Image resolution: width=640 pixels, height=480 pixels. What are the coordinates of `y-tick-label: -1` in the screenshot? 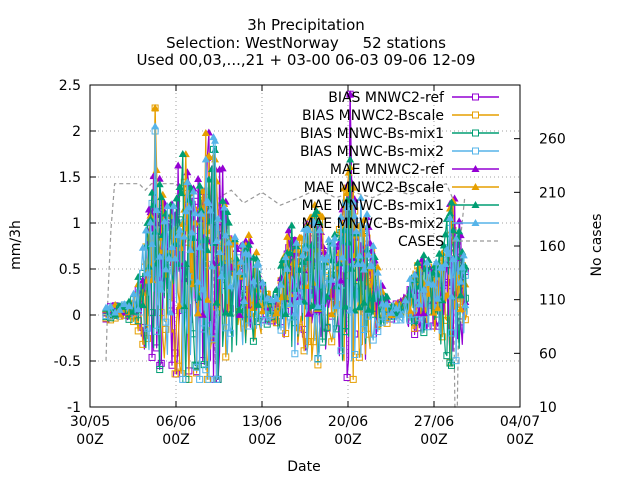 It's located at (74, 408).